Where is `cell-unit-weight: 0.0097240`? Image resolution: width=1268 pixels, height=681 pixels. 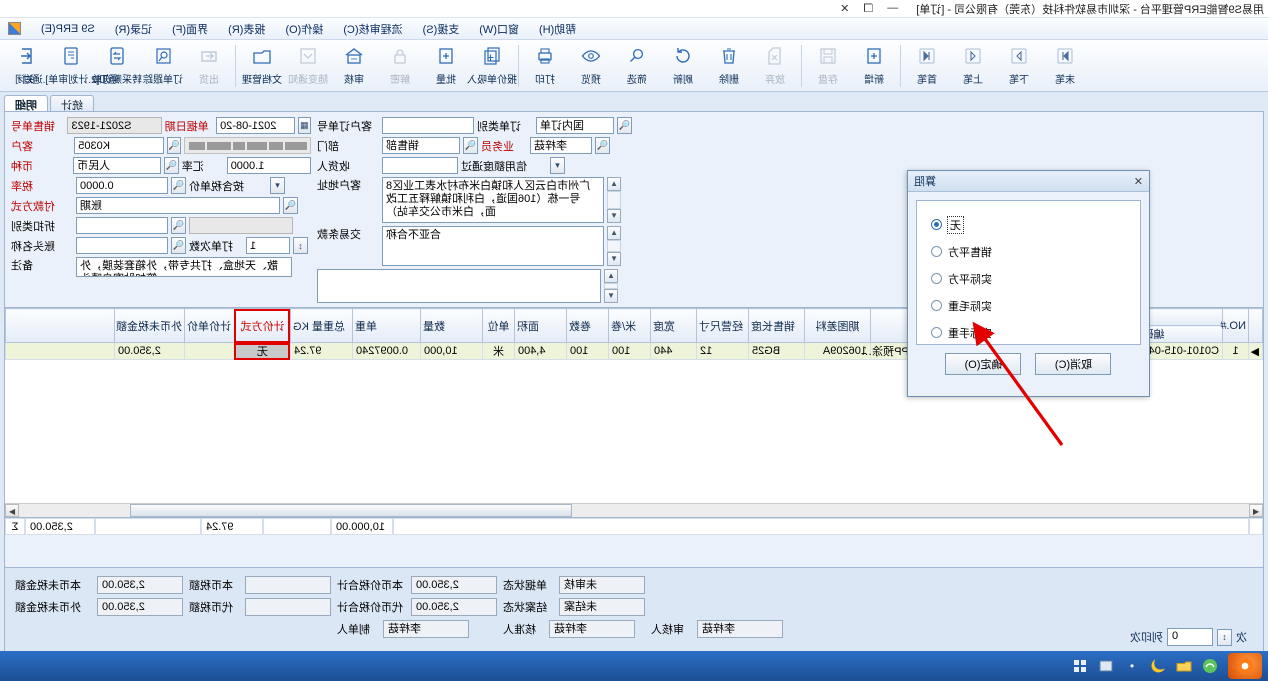 cell-unit-weight: 0.0097240 is located at coordinates (386, 351).